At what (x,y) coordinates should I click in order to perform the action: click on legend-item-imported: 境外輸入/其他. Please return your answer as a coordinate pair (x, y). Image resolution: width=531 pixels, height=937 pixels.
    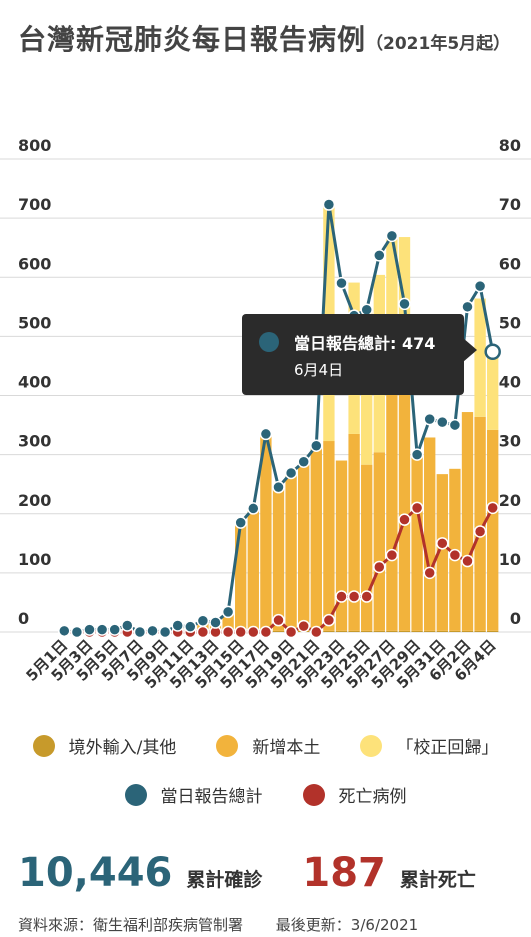
    Looking at the image, I should click on (104, 745).